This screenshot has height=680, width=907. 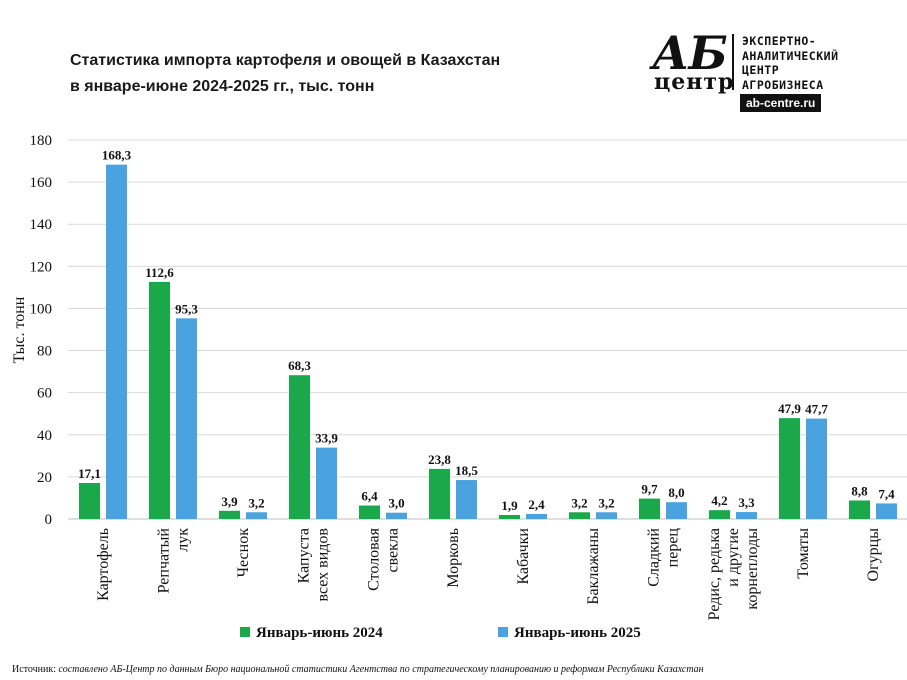 What do you see at coordinates (873, 555) in the screenshot?
I see `x-tick-label: Огурцы` at bounding box center [873, 555].